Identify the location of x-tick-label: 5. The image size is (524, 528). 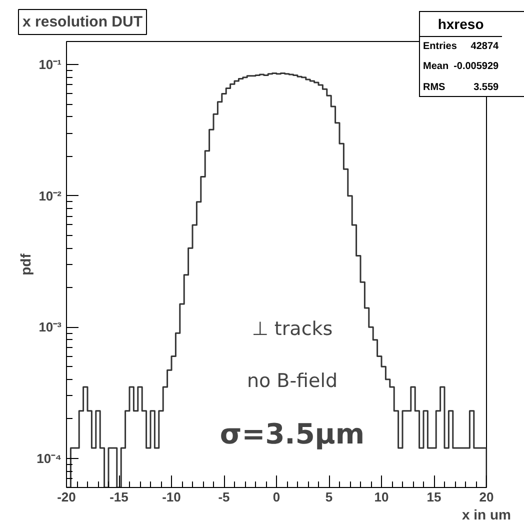
(329, 497).